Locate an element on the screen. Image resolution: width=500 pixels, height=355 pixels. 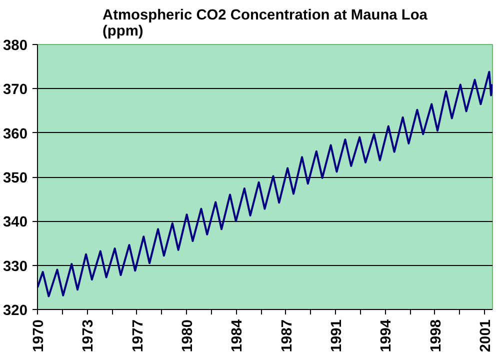
x-tick-label: 1973 is located at coordinates (88, 335).